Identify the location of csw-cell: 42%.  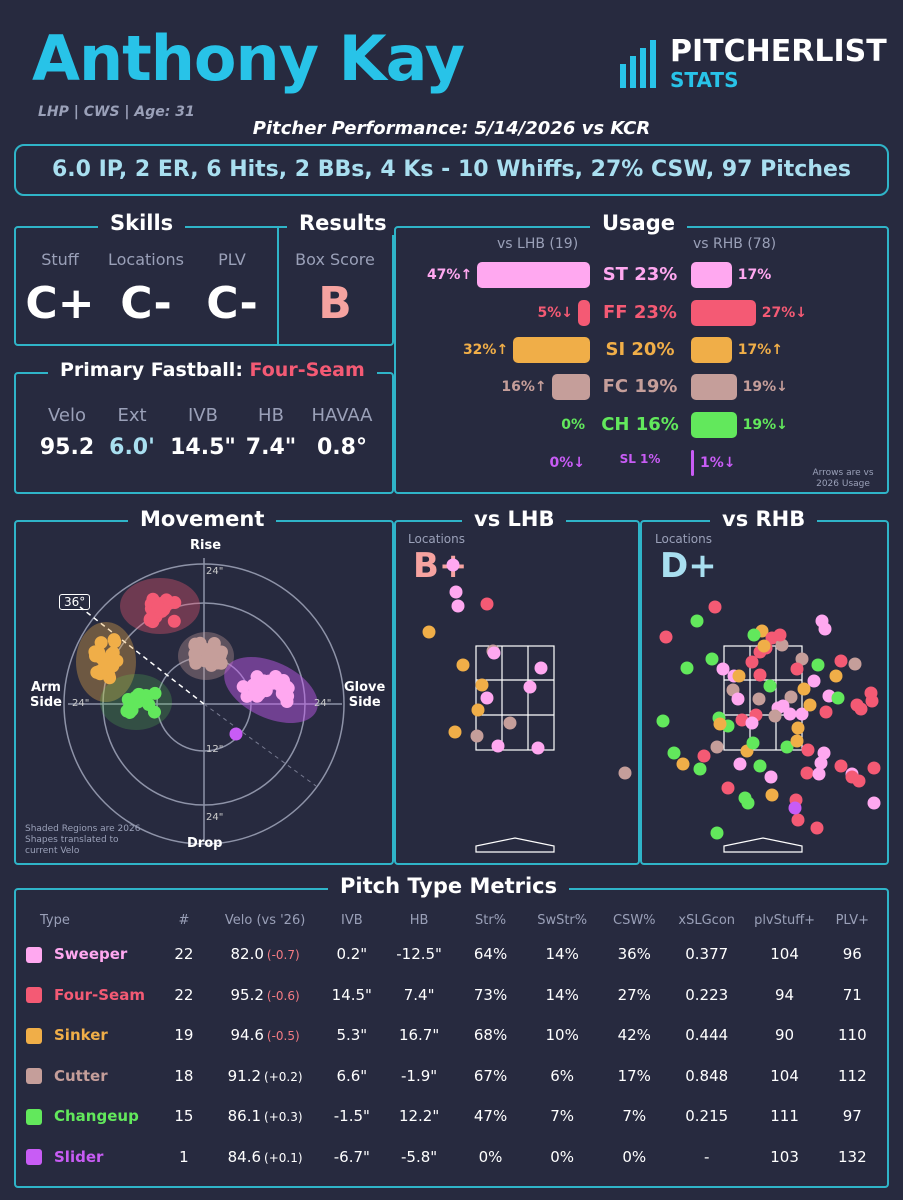
(634, 1035).